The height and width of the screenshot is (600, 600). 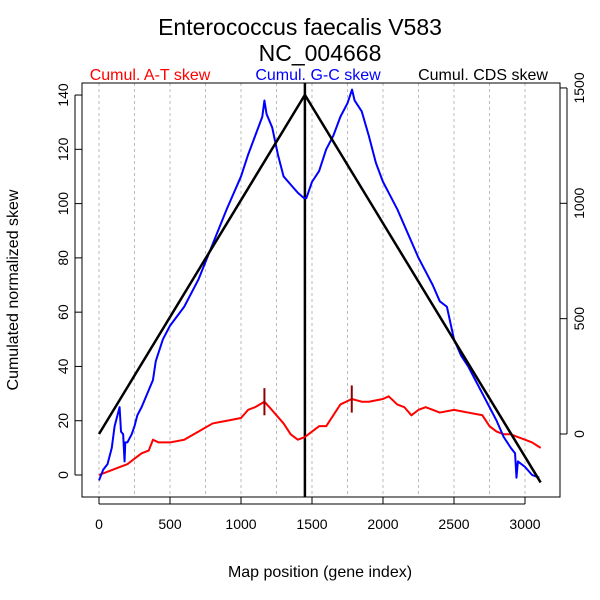 I want to click on y-tick-label: 100, so click(x=63, y=204).